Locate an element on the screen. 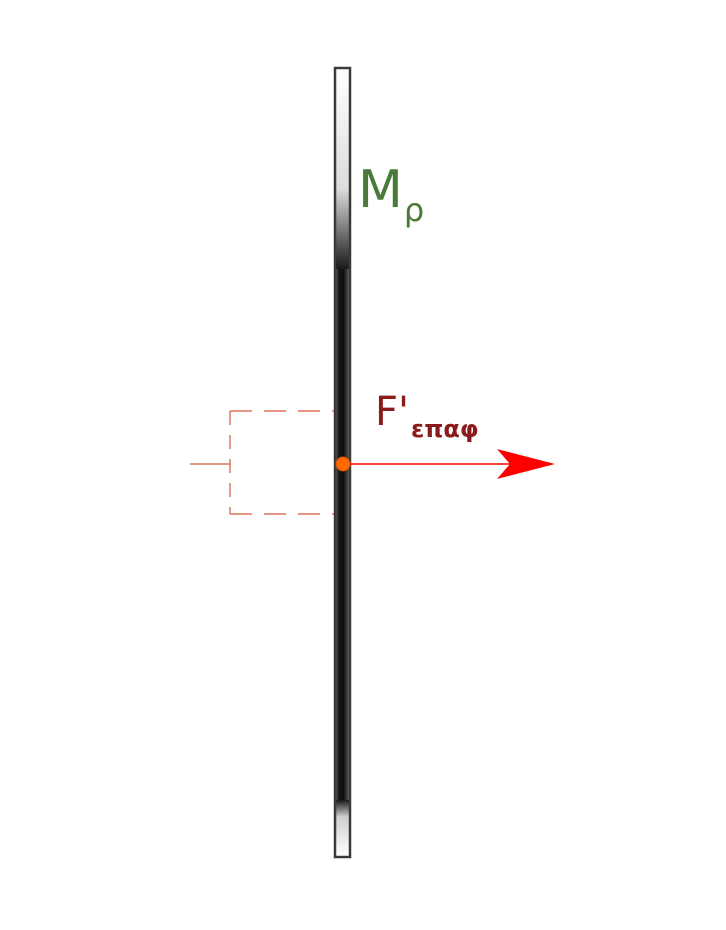 The image size is (726, 930). force-arrow is located at coordinates (449, 464).